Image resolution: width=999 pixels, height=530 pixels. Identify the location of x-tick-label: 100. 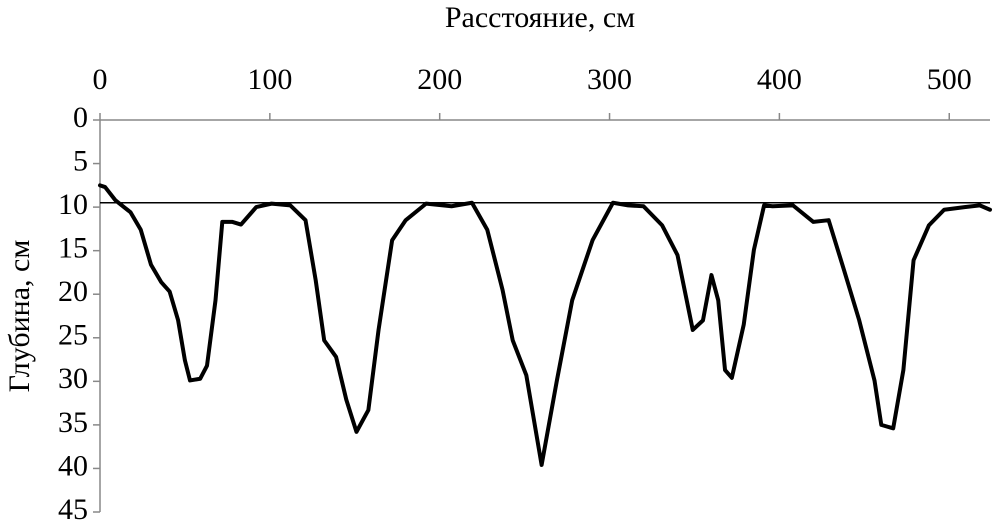
(269, 79).